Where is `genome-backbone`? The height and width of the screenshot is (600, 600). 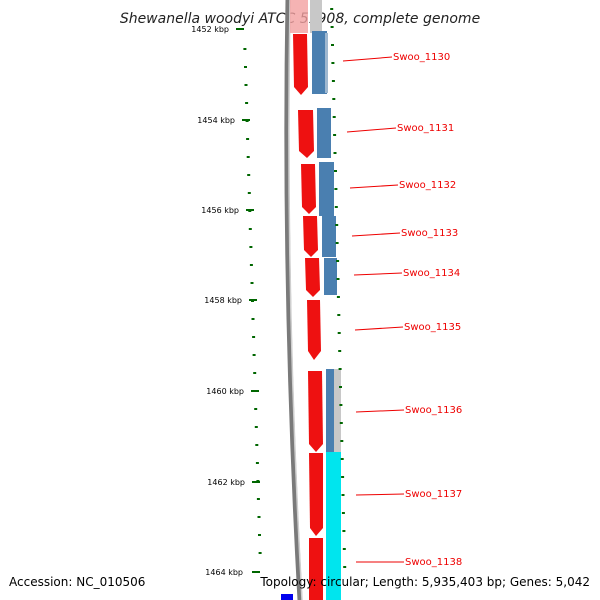 genome-backbone is located at coordinates (293, 300).